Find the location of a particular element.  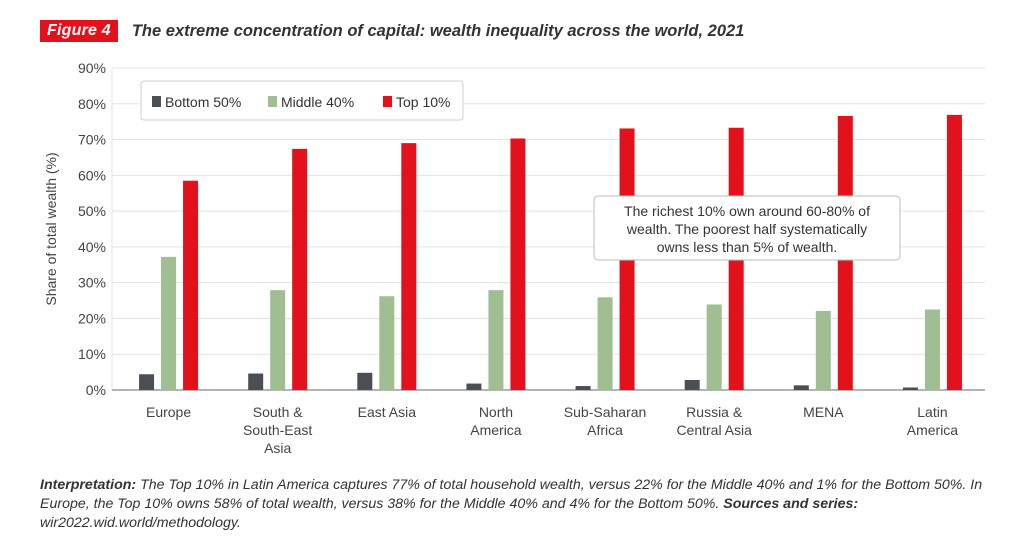

legend-label: Top 10% is located at coordinates (423, 102).